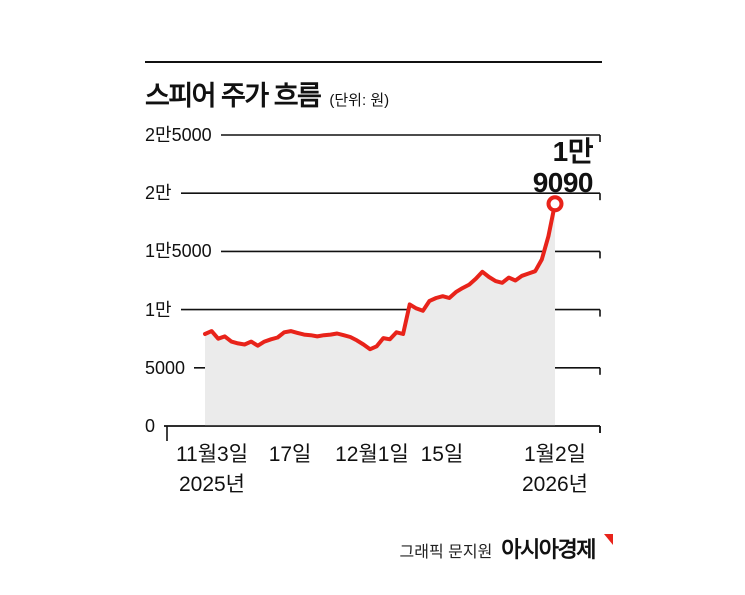  What do you see at coordinates (563, 183) in the screenshot?
I see `end-value-line2: 9090` at bounding box center [563, 183].